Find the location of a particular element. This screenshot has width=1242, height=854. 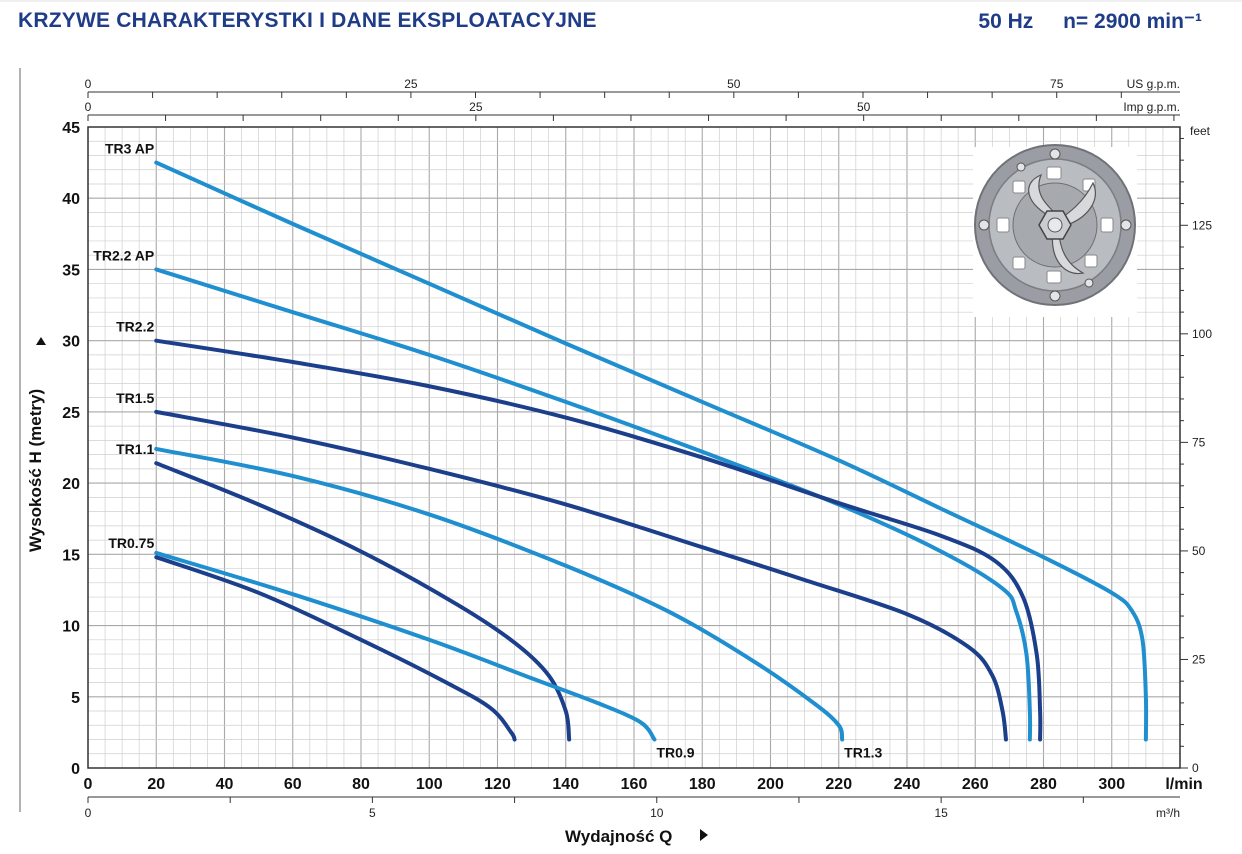

y-tick-label: 10 is located at coordinates (71, 627).